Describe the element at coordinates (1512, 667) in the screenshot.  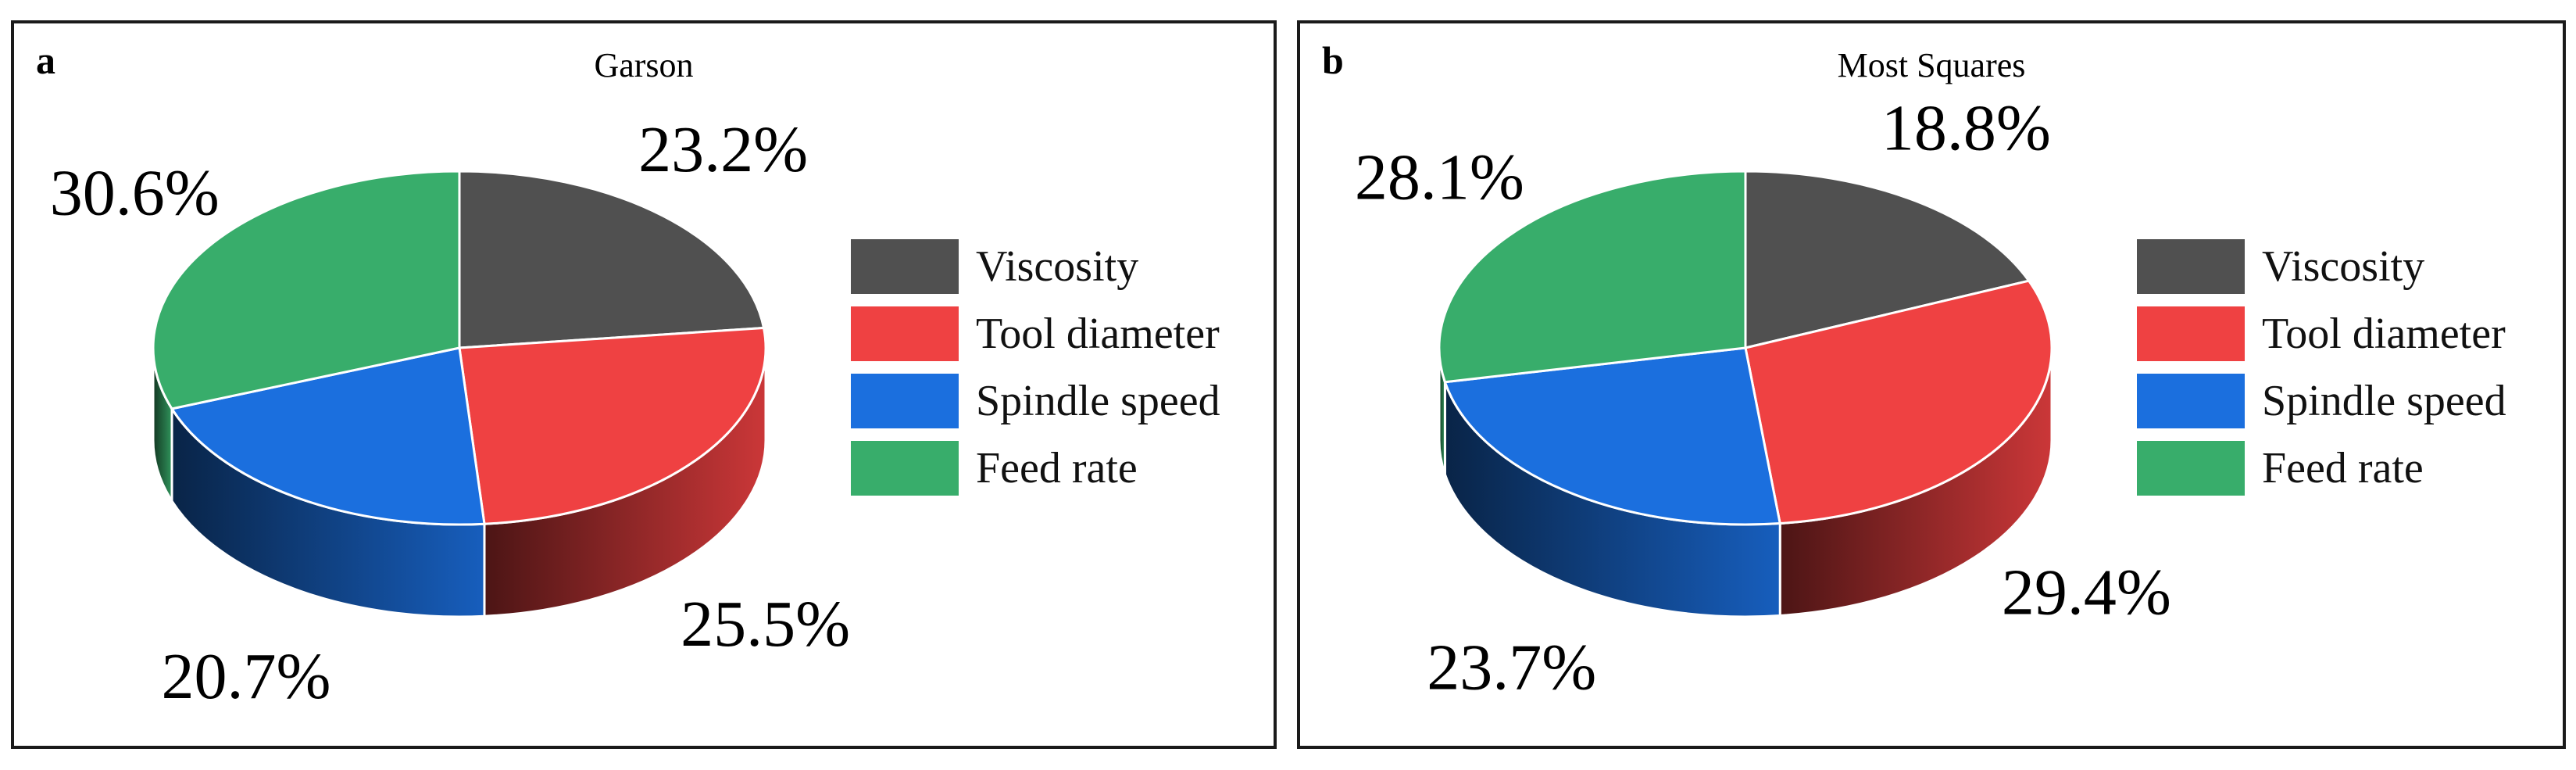
I see `slice-label-spindle-speed: 23.7%` at that location.